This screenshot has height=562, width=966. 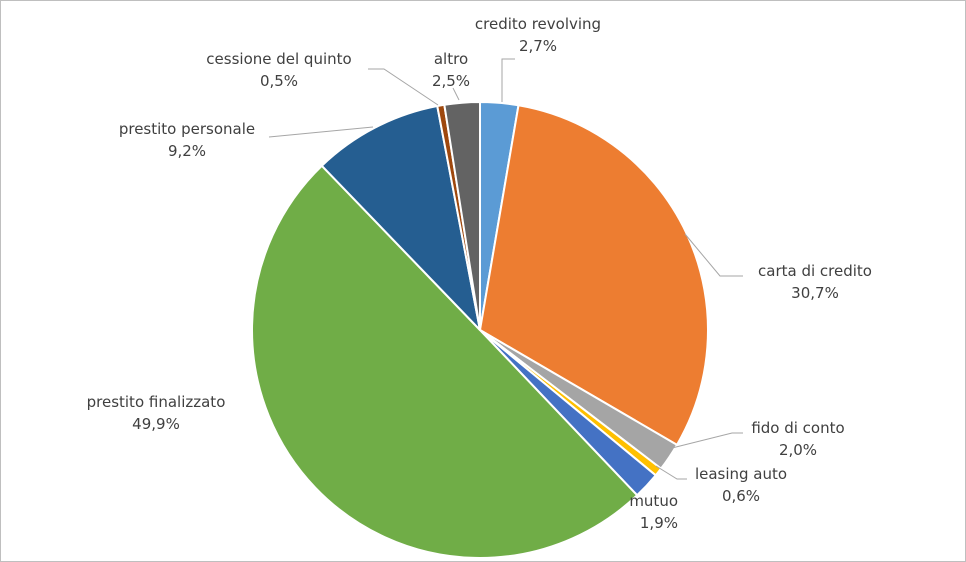 I want to click on leader-line-carta-di-credito, so click(x=713, y=255).